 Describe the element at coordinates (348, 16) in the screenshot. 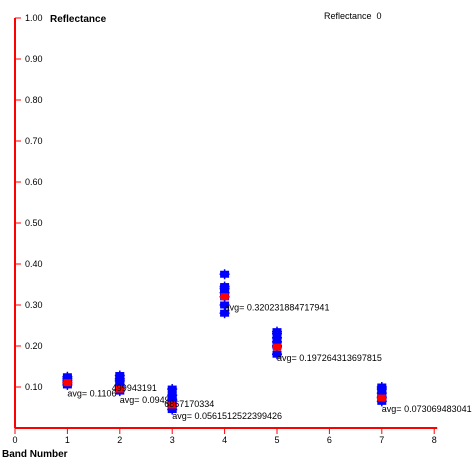

I see `readout-label: Reflectance` at that location.